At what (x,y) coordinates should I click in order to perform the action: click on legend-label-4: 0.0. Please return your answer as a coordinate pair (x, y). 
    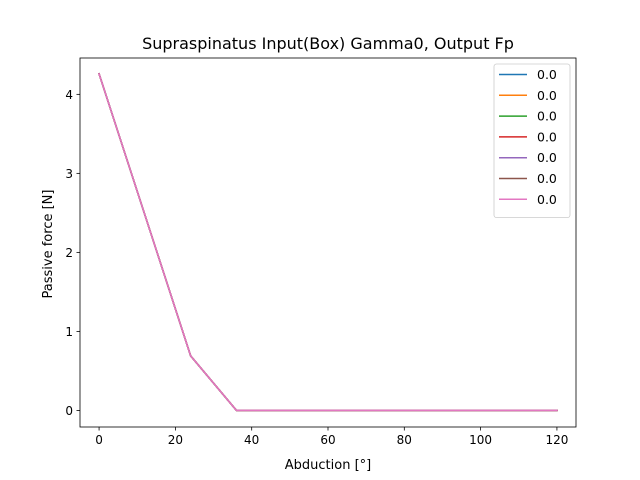
    Looking at the image, I should click on (547, 157).